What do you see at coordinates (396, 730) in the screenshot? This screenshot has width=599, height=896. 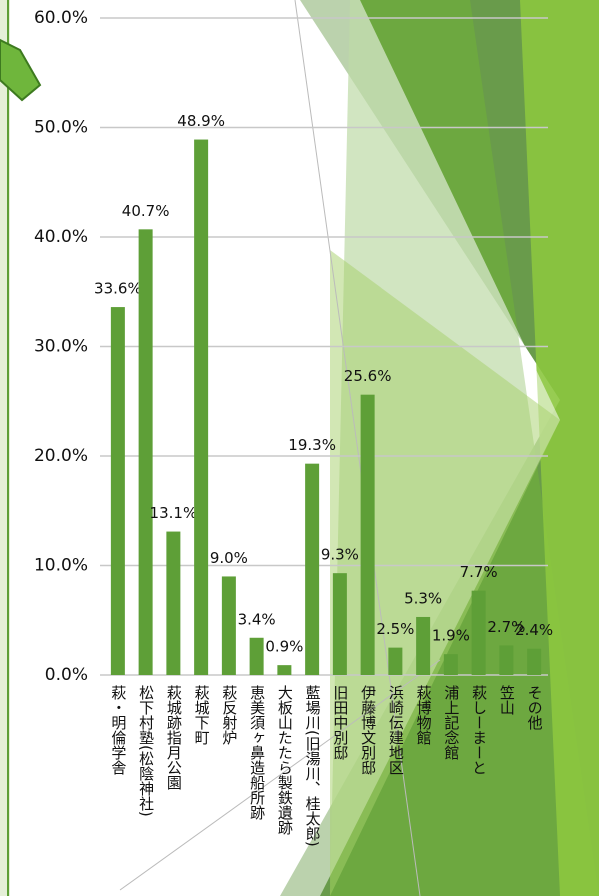 I see `x-tick-label: 浜崎伝建地区` at bounding box center [396, 730].